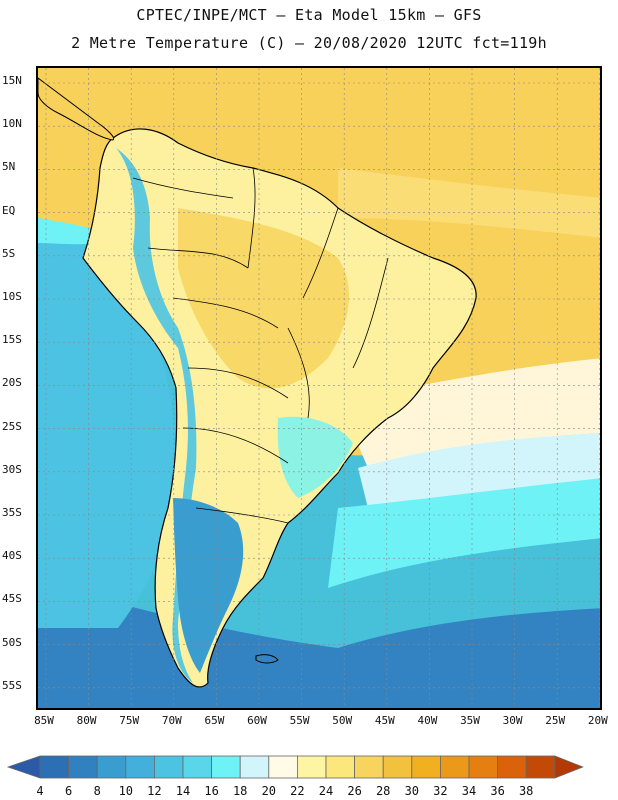  What do you see at coordinates (9, 167) in the screenshot?
I see `lat-label: 5N` at bounding box center [9, 167].